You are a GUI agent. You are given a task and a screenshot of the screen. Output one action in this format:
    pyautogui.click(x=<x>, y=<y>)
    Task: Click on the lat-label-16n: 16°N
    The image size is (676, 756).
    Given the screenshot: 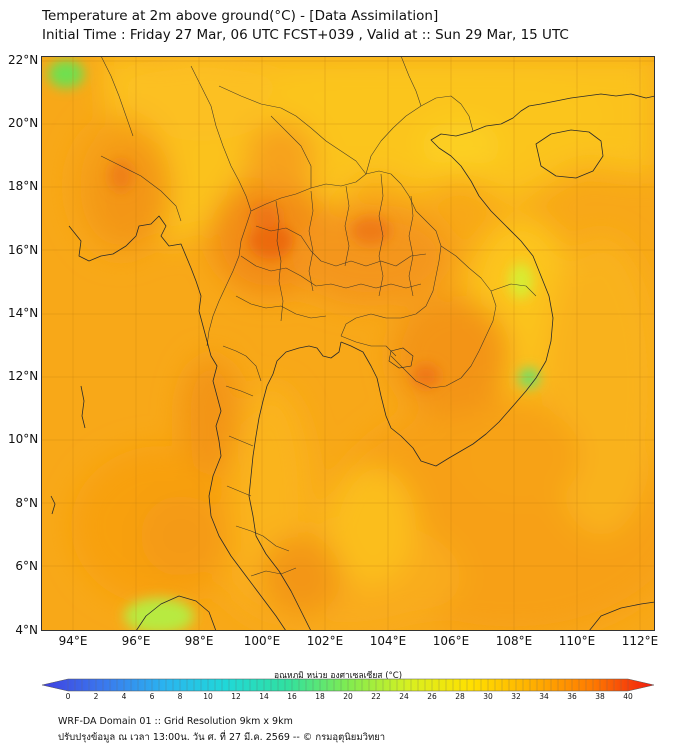 What is the action you would take?
    pyautogui.click(x=23, y=250)
    